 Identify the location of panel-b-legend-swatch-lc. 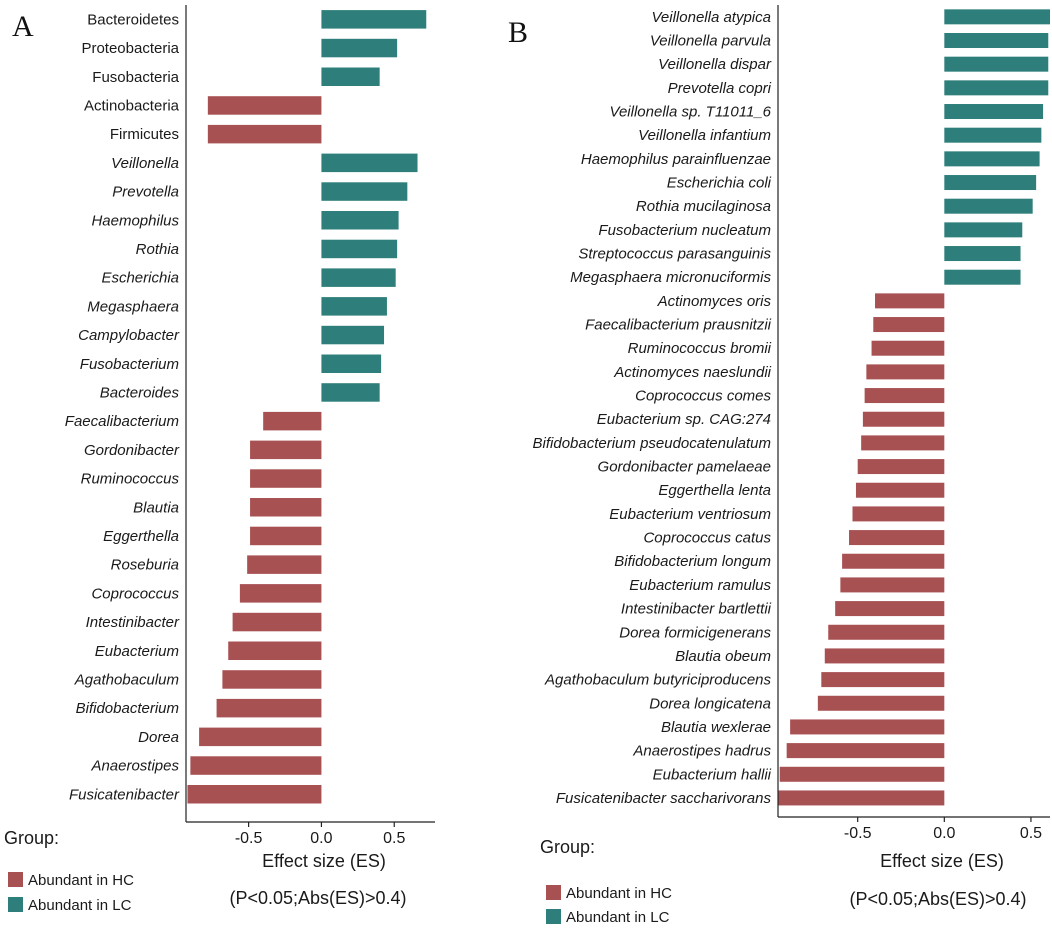
(553, 916).